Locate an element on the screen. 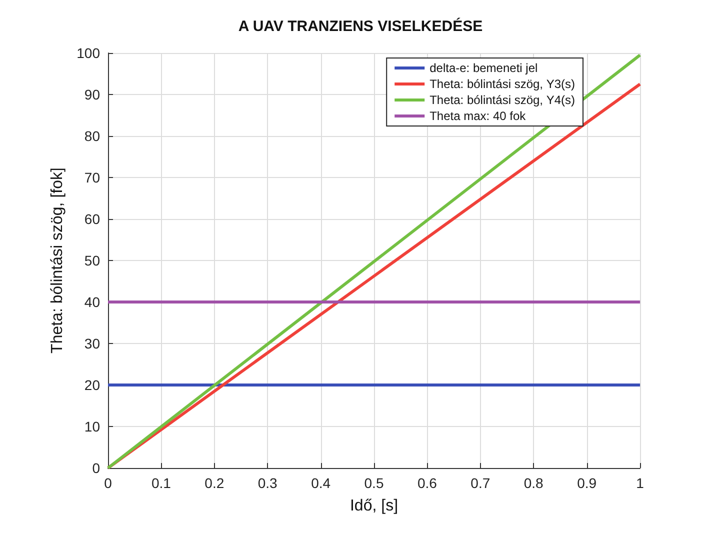  x-tick-label: 0.3 is located at coordinates (268, 483).